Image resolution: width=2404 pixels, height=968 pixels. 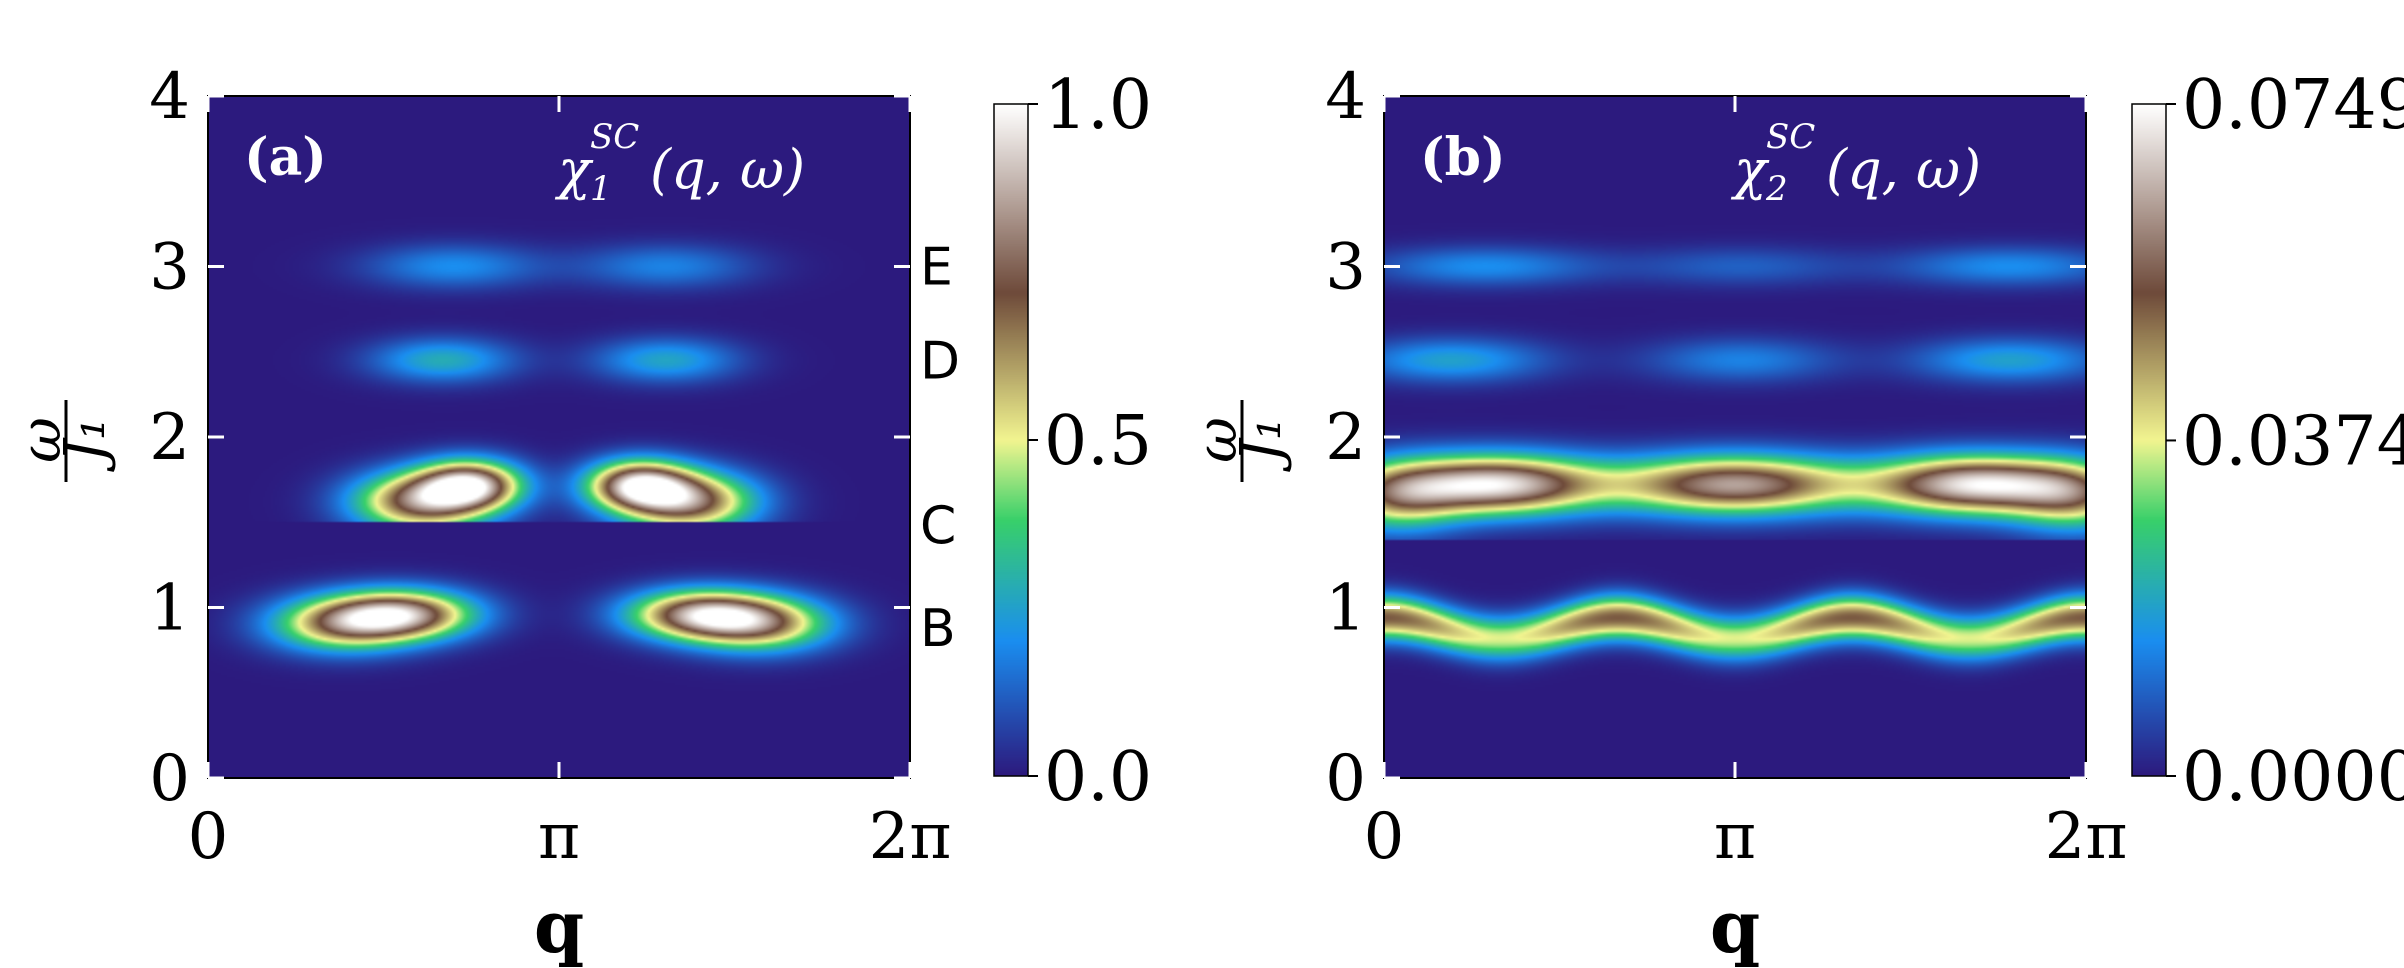 I want to click on title-args-a: (q, ω), so click(x=727, y=169).